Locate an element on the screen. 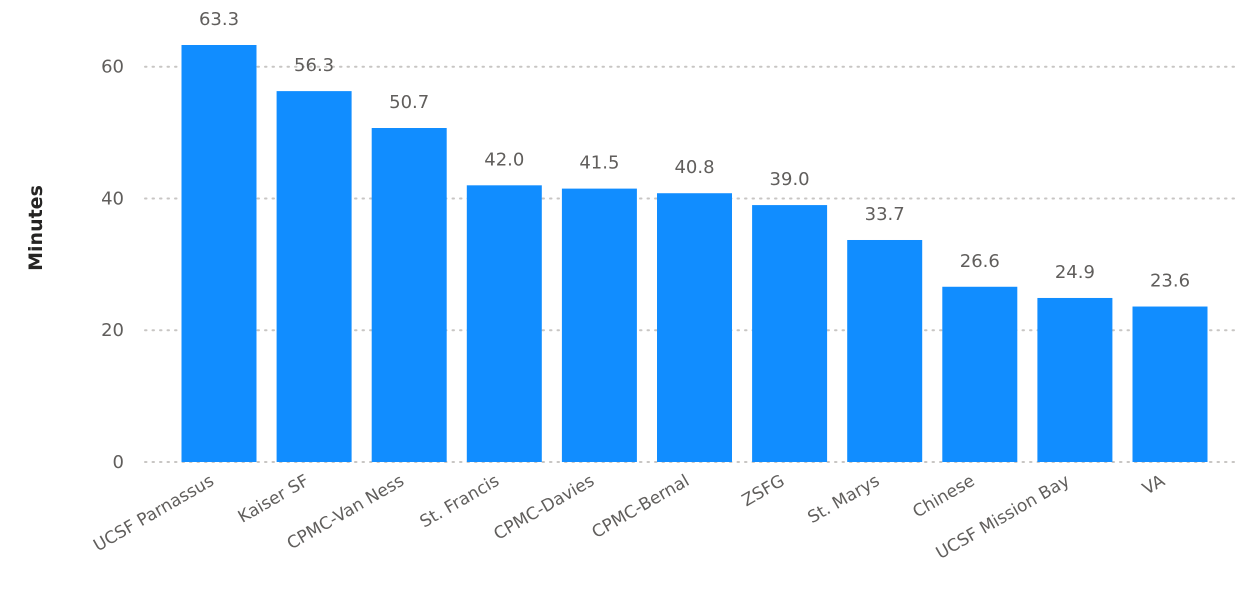 The image size is (1245, 595). data-label: 33.7 is located at coordinates (885, 214).